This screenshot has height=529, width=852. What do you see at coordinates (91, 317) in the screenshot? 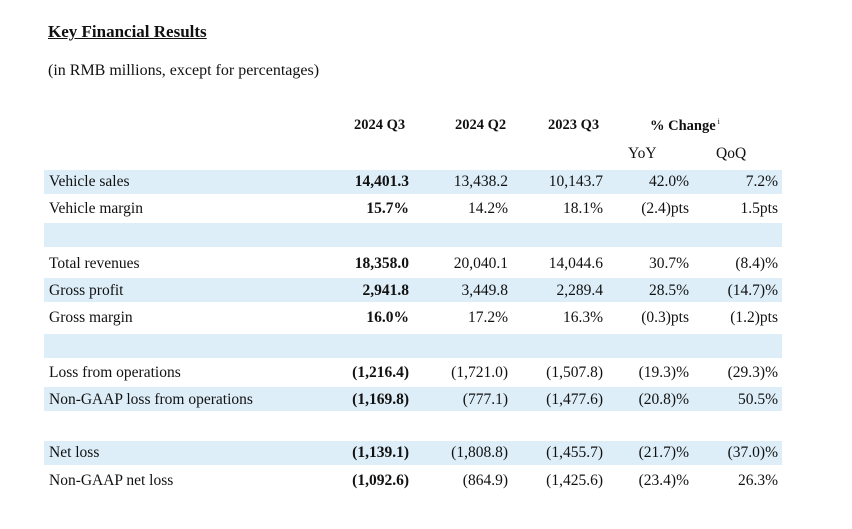
I see `row-label: Gross margin` at bounding box center [91, 317].